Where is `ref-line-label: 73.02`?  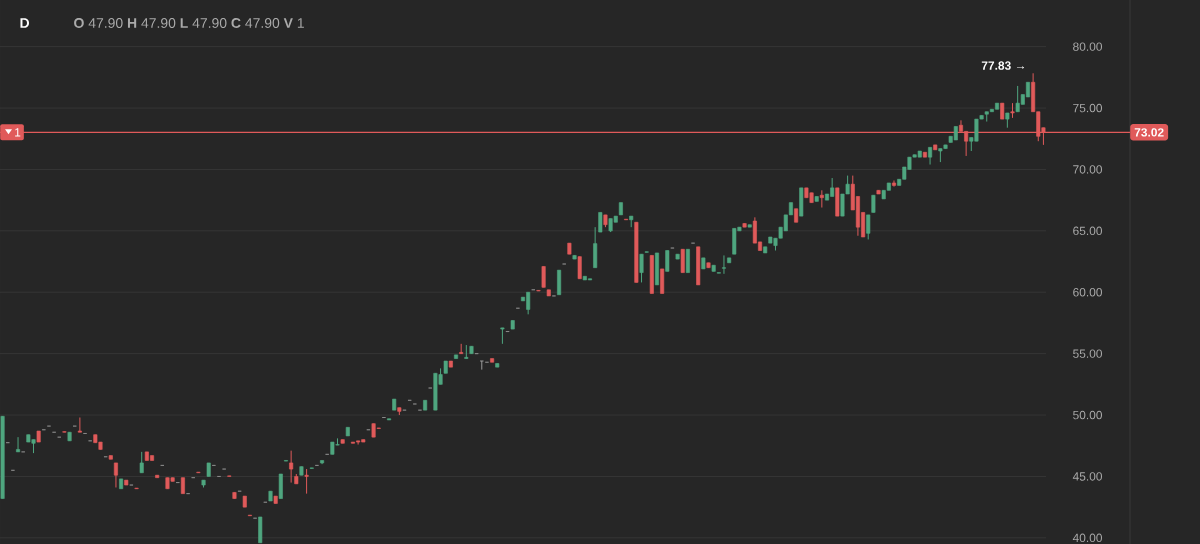 ref-line-label: 73.02 is located at coordinates (1149, 132).